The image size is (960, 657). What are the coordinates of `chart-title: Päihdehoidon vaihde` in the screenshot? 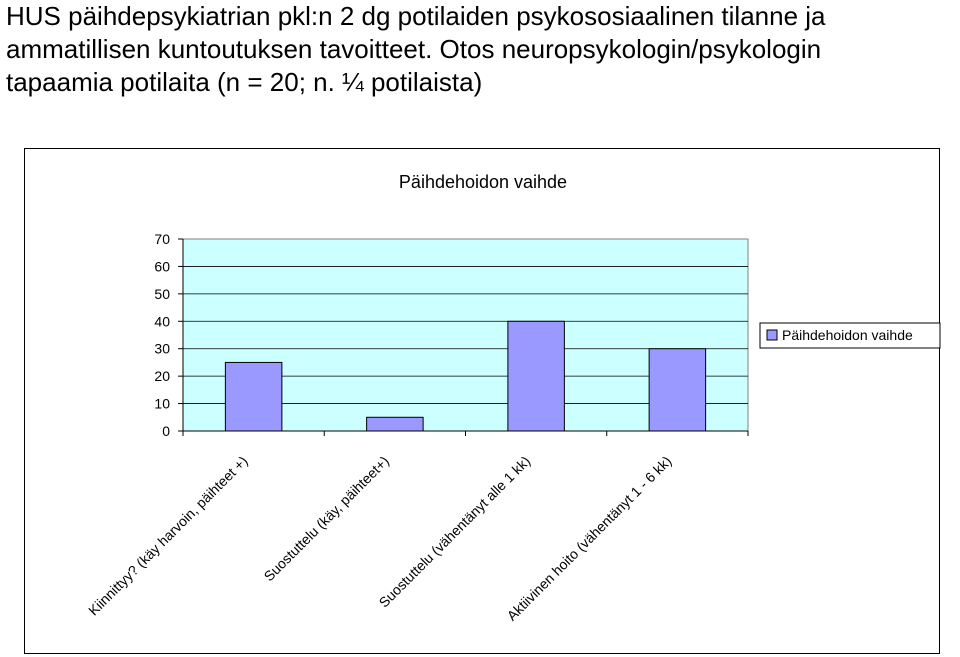 It's located at (483, 182).